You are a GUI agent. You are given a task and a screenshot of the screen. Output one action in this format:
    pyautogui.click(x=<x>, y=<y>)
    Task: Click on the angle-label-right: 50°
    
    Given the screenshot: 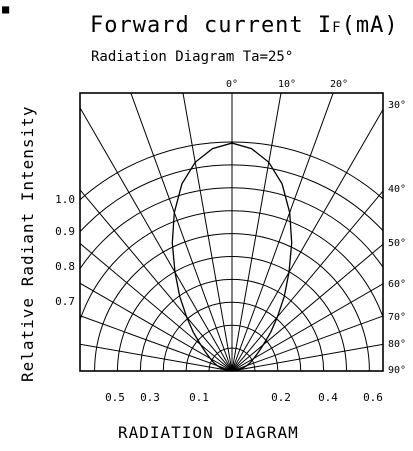 What is the action you would take?
    pyautogui.click(x=397, y=243)
    